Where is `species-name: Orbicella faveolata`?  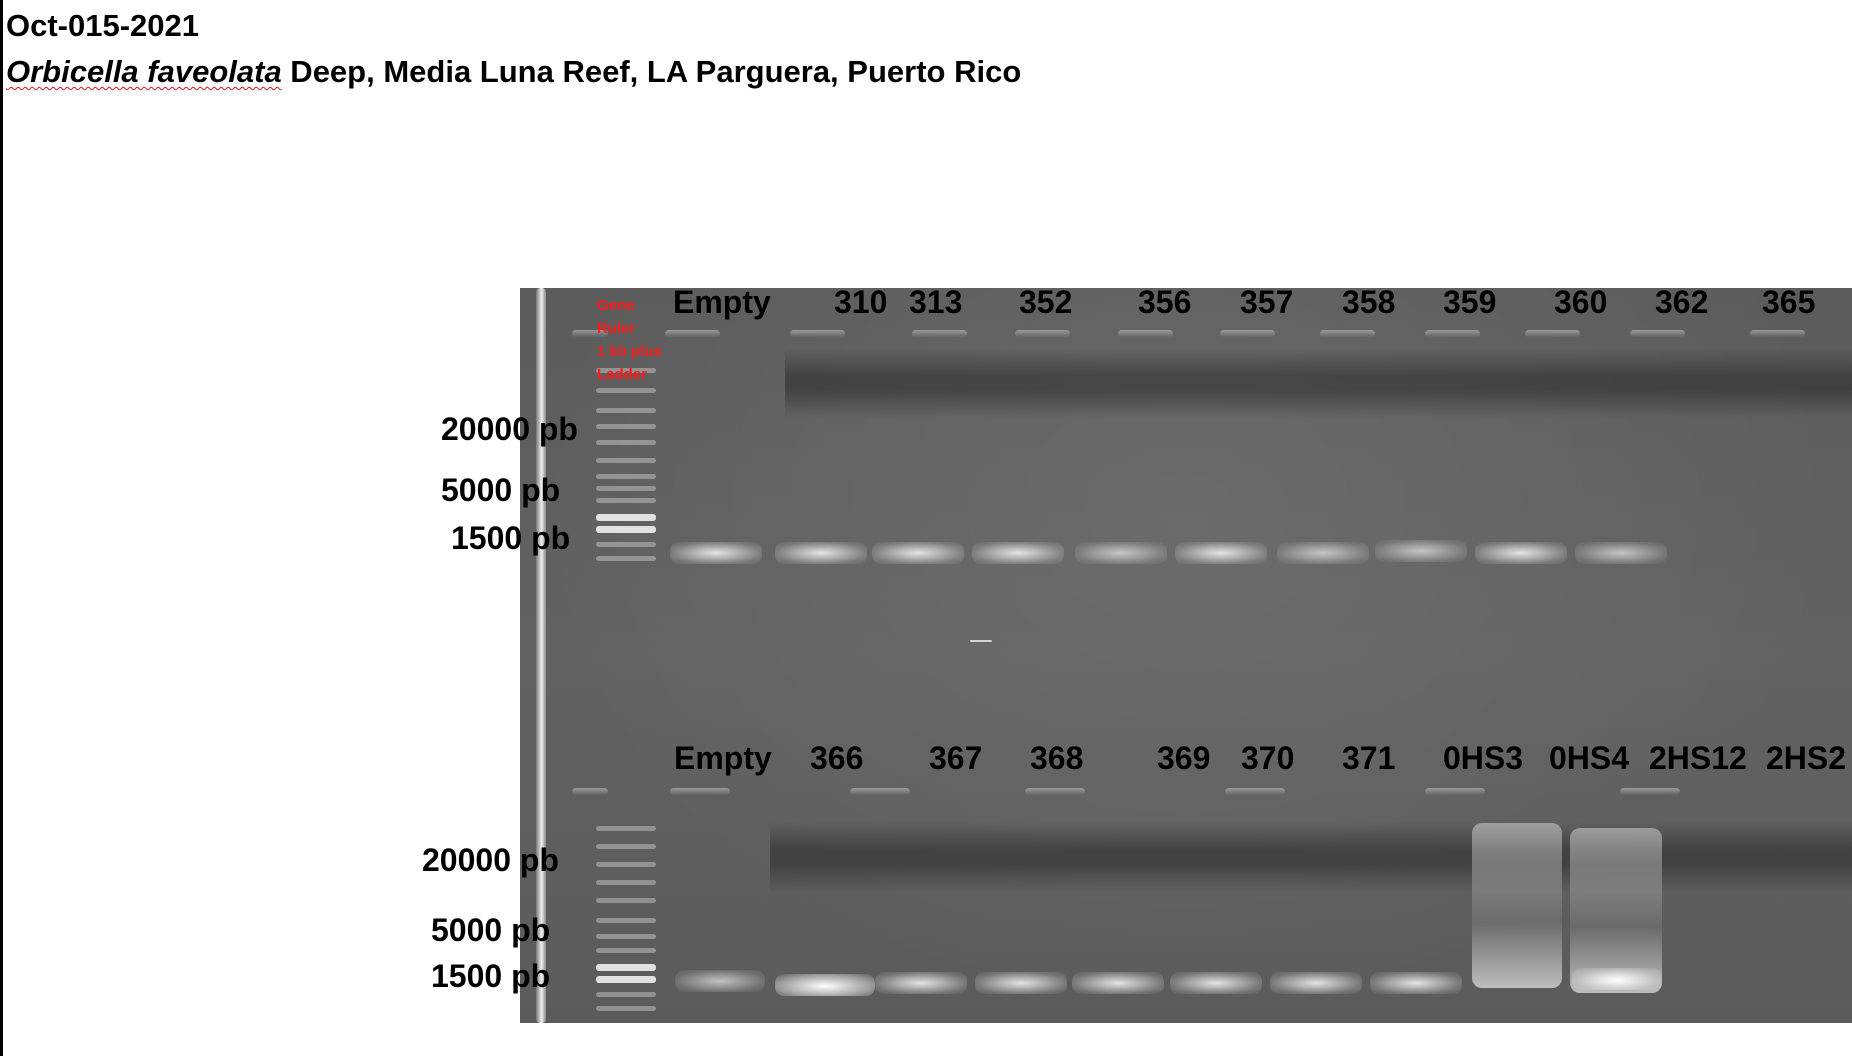
species-name: Orbicella faveolata is located at coordinates (144, 71).